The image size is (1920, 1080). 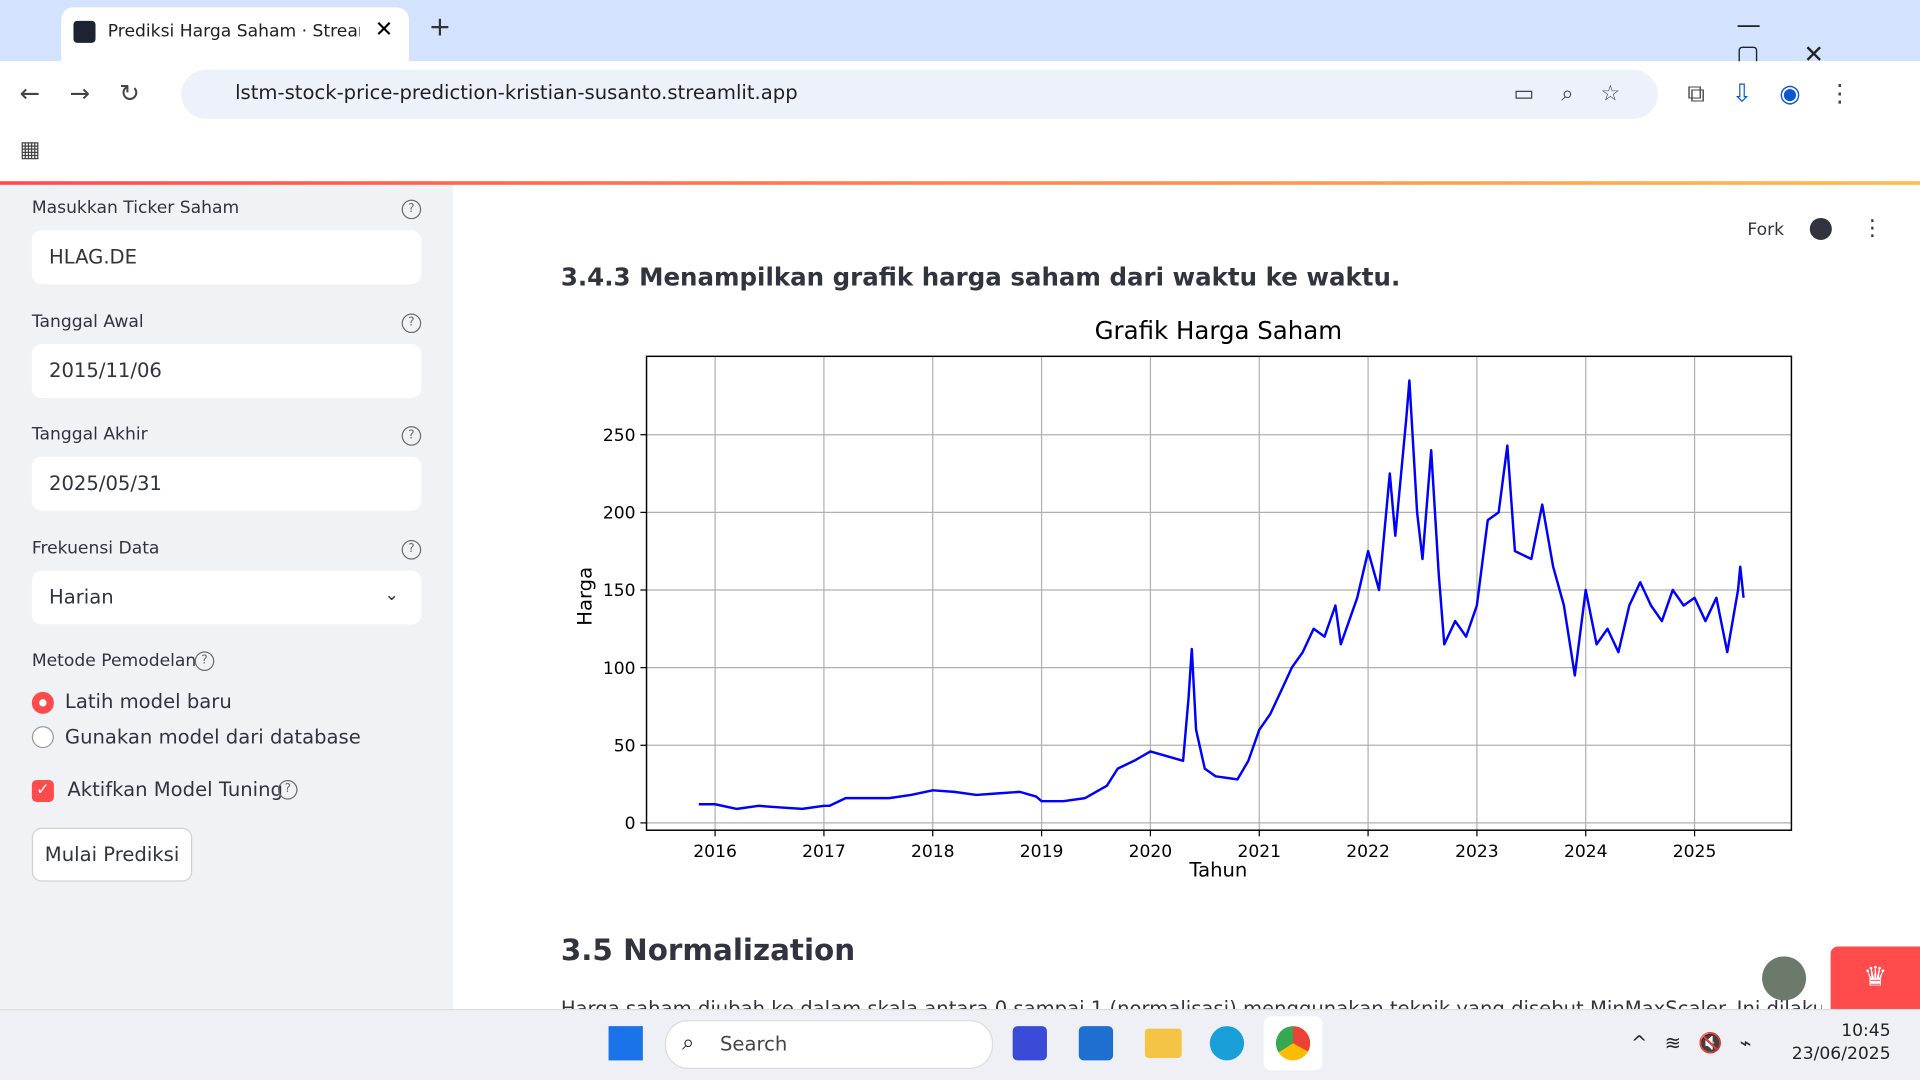 I want to click on field-input: Harian, so click(x=226, y=597).